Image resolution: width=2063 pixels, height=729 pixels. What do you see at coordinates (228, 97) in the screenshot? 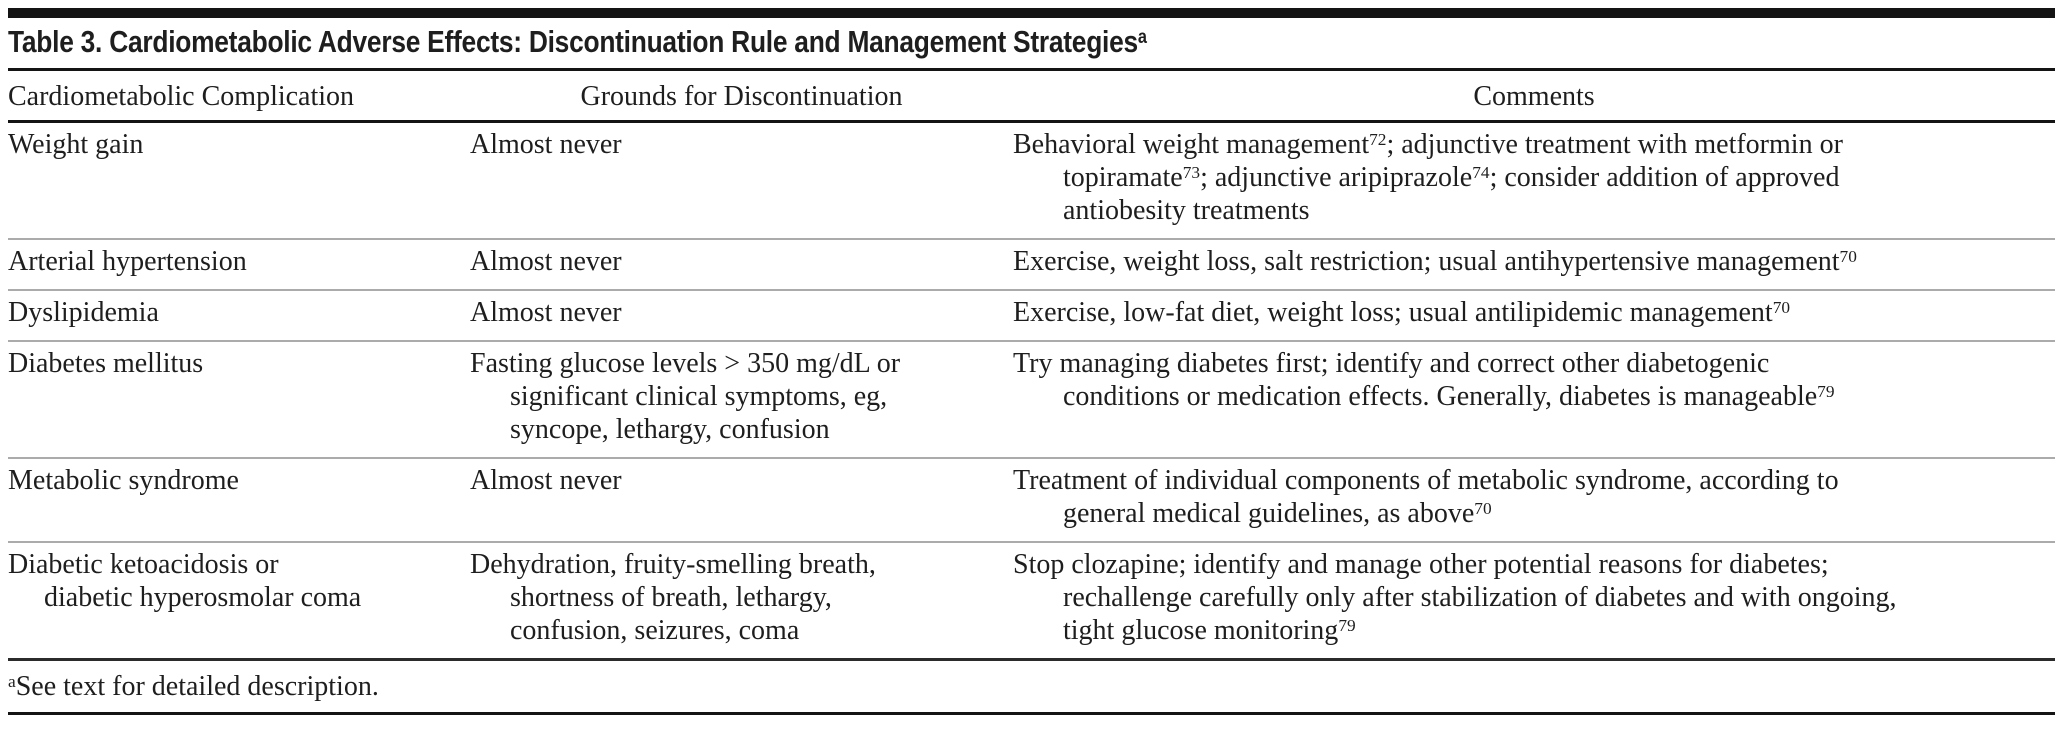
I see `column-header-complication: Cardiometabolic Complication` at bounding box center [228, 97].